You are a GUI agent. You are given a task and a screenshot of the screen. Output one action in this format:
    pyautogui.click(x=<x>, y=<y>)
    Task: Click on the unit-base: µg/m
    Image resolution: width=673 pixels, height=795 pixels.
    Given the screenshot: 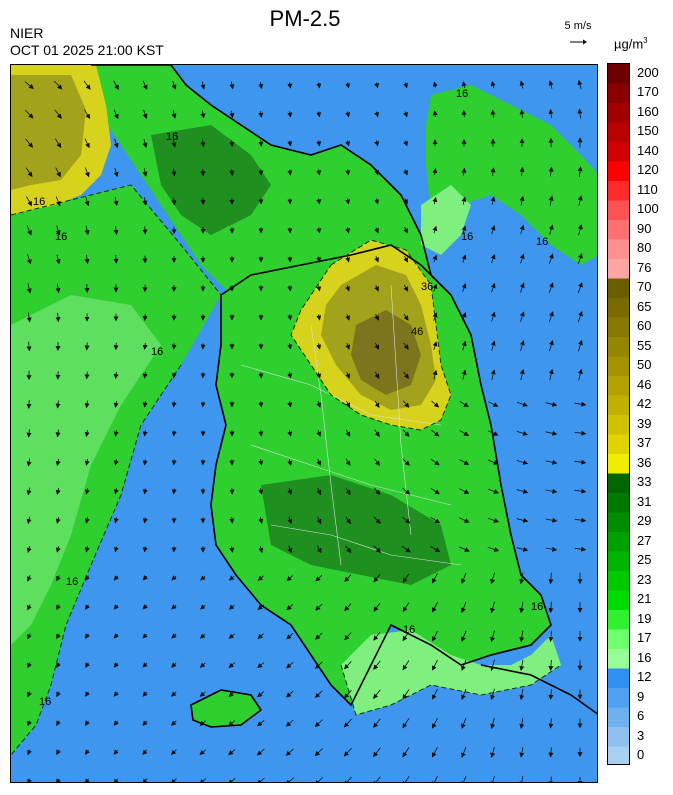 What is the action you would take?
    pyautogui.click(x=629, y=44)
    